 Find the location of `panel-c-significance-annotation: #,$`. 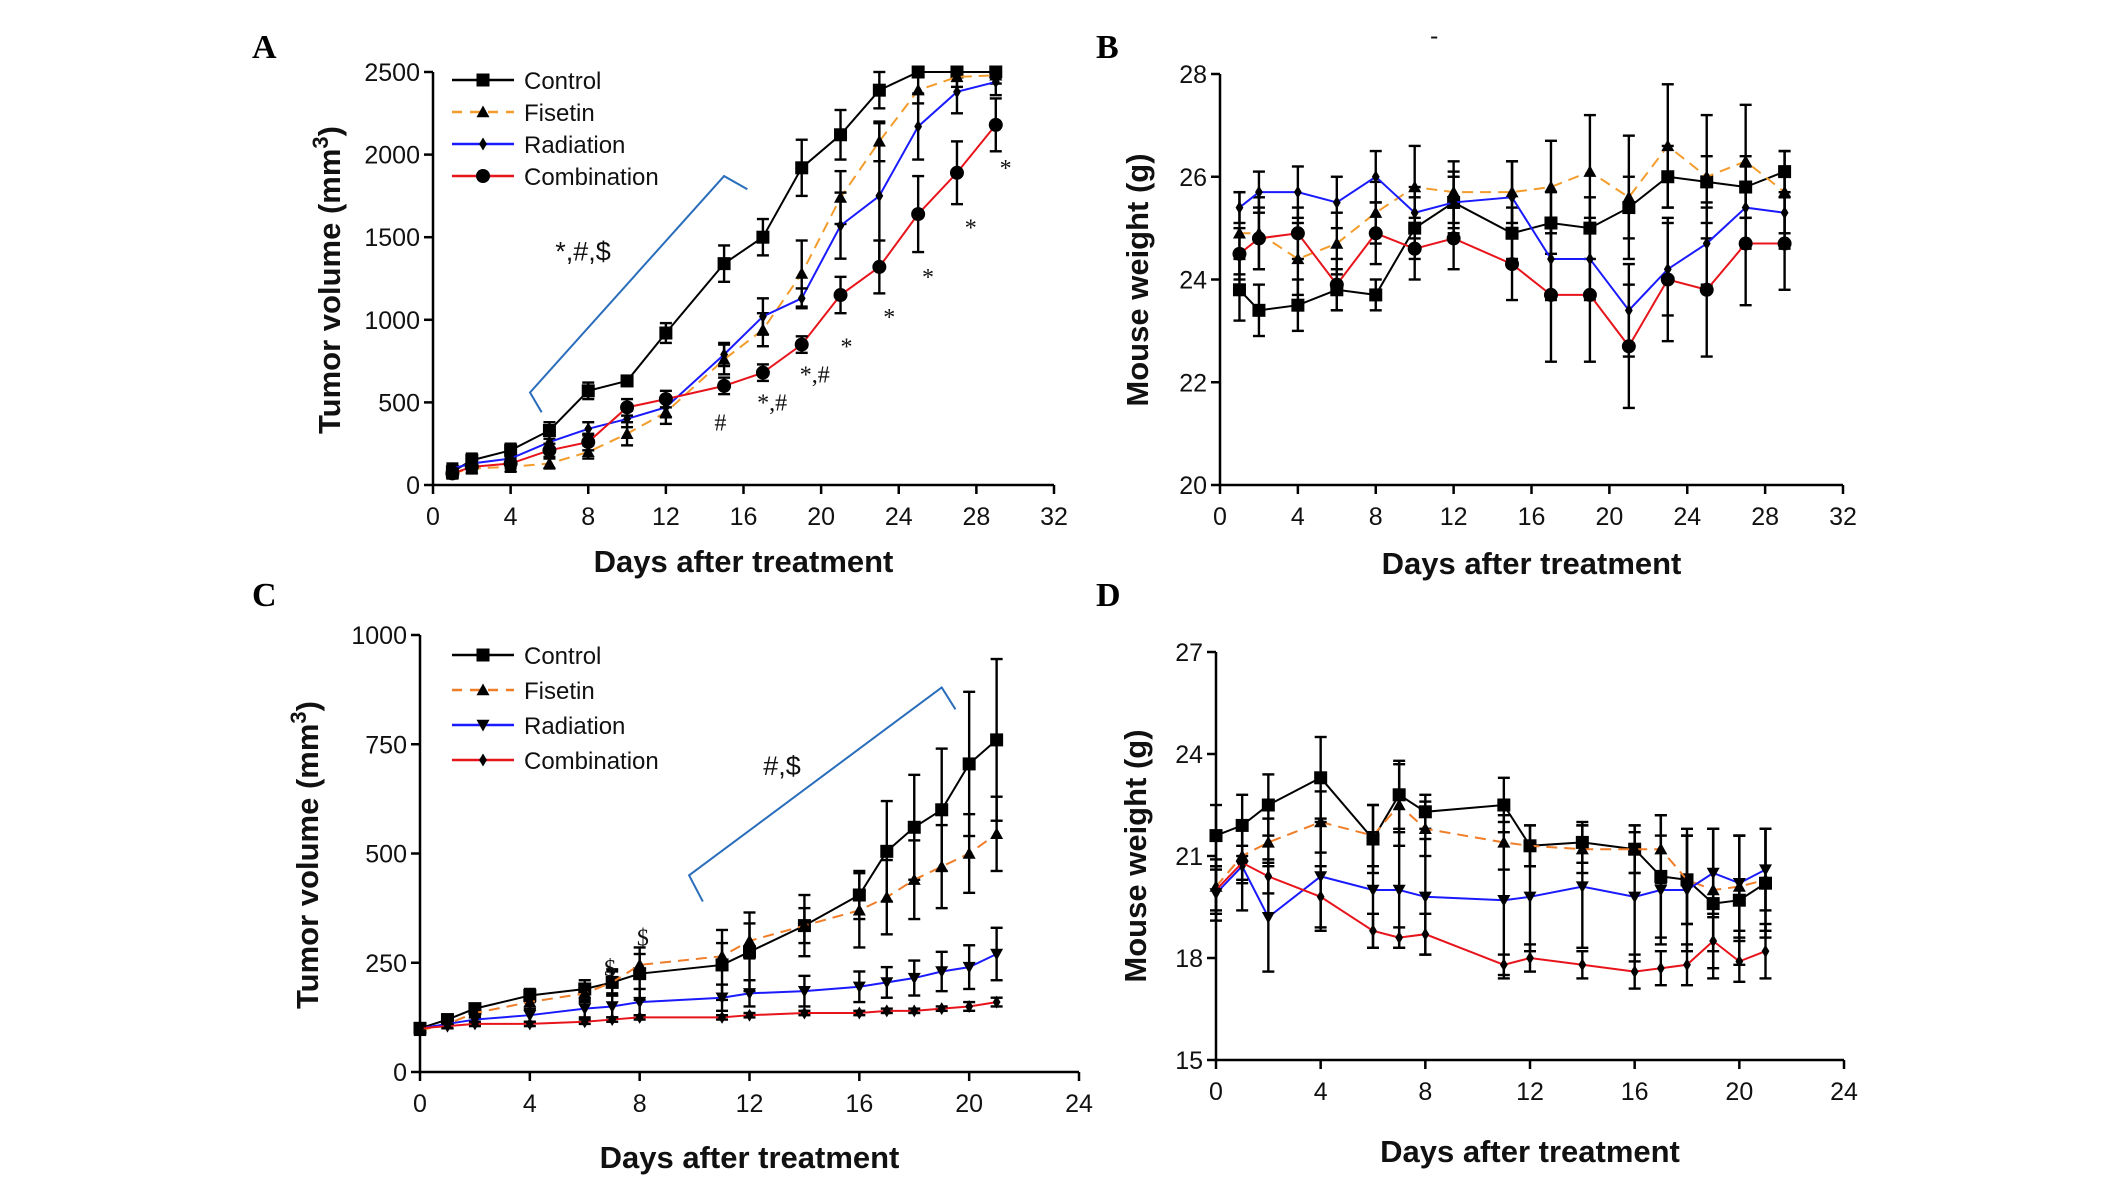

panel-c-significance-annotation: #,$ is located at coordinates (782, 766).